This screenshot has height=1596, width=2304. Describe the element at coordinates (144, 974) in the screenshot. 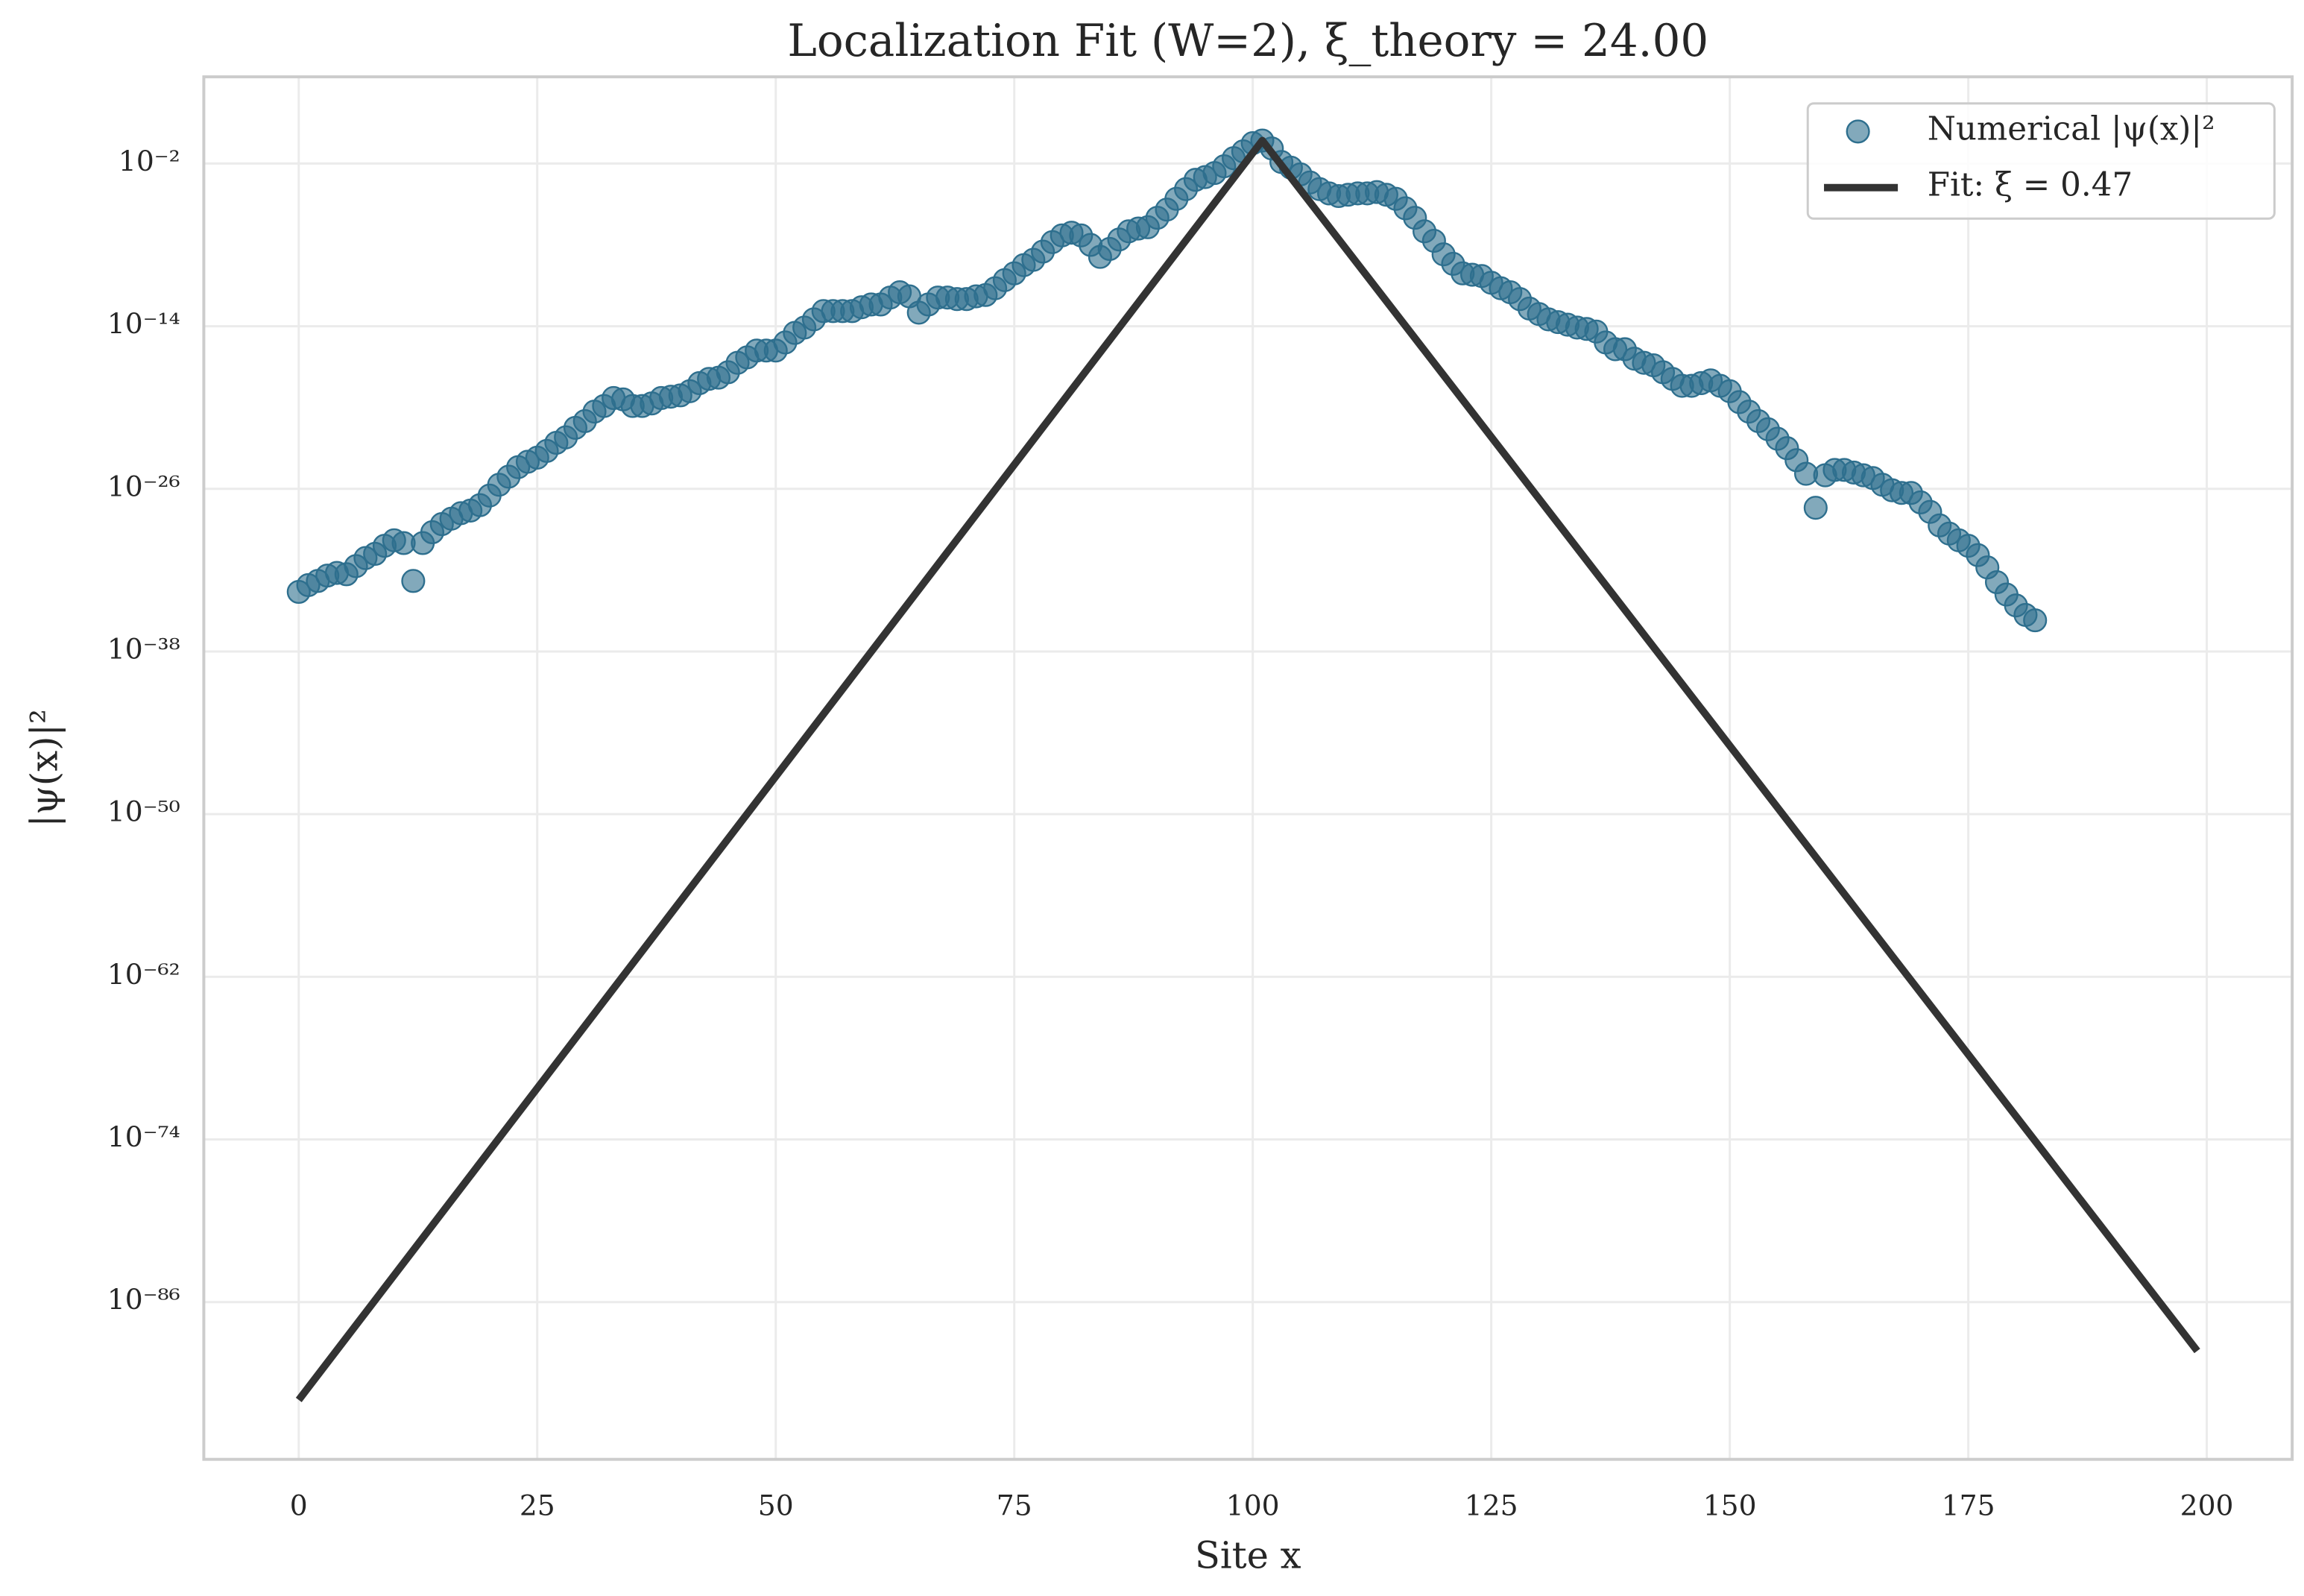

I see `y-tick-label: 10⁻⁶²` at that location.